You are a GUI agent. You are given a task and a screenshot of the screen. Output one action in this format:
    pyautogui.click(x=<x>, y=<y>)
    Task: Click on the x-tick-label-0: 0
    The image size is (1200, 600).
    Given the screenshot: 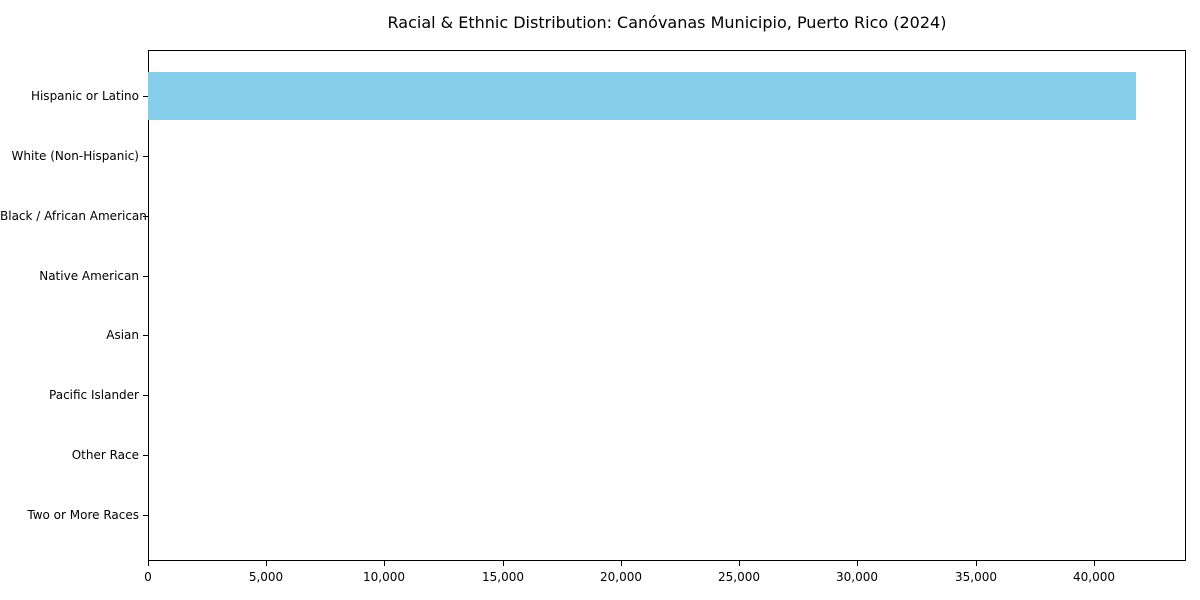 What is the action you would take?
    pyautogui.click(x=148, y=577)
    